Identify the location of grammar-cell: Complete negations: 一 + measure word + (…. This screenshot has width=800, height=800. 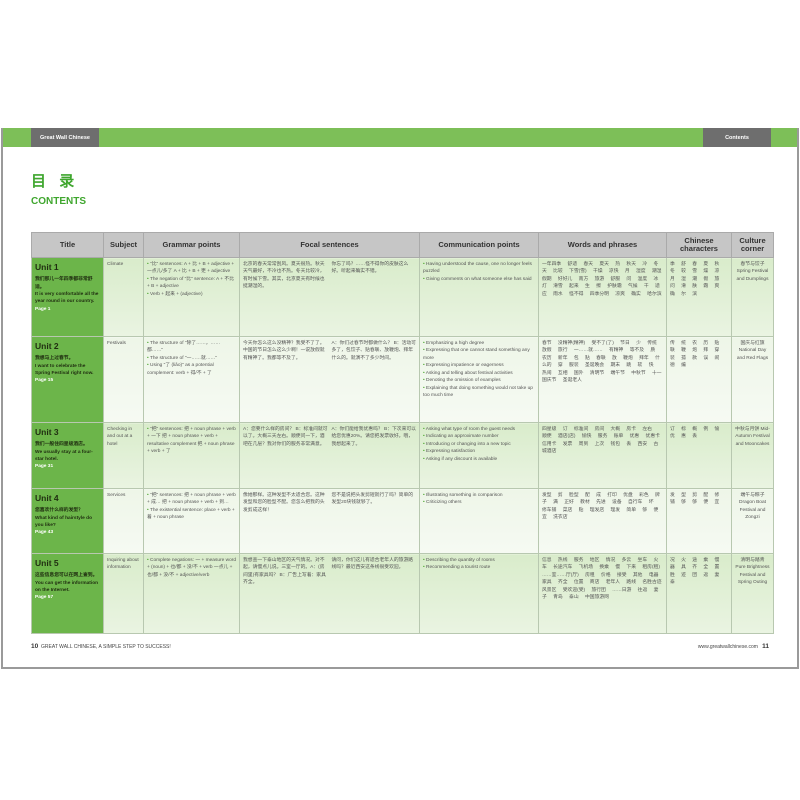
(191, 593).